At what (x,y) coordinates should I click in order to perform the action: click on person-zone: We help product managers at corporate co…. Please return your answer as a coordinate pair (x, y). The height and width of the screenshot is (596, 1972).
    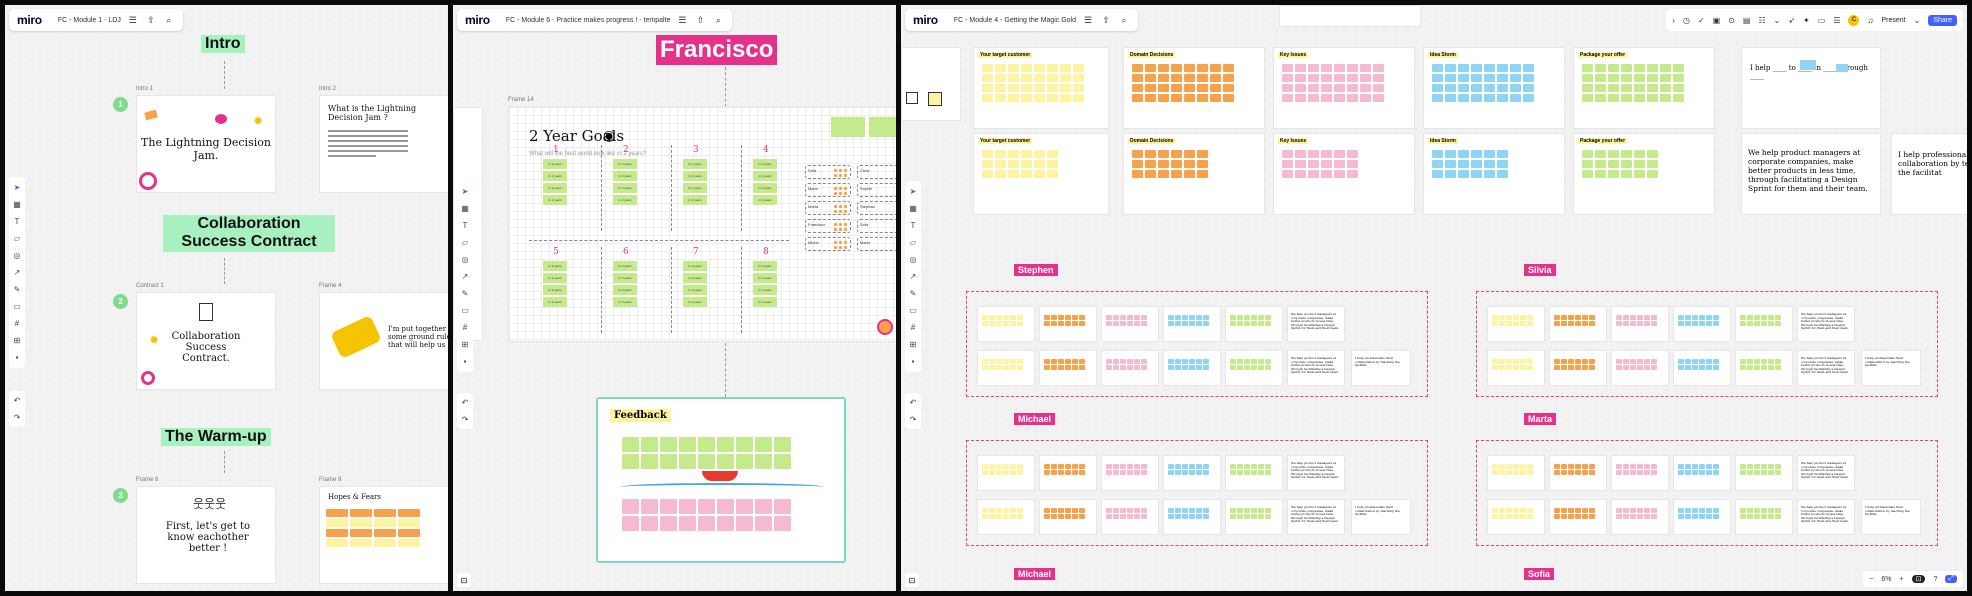
    Looking at the image, I should click on (1197, 344).